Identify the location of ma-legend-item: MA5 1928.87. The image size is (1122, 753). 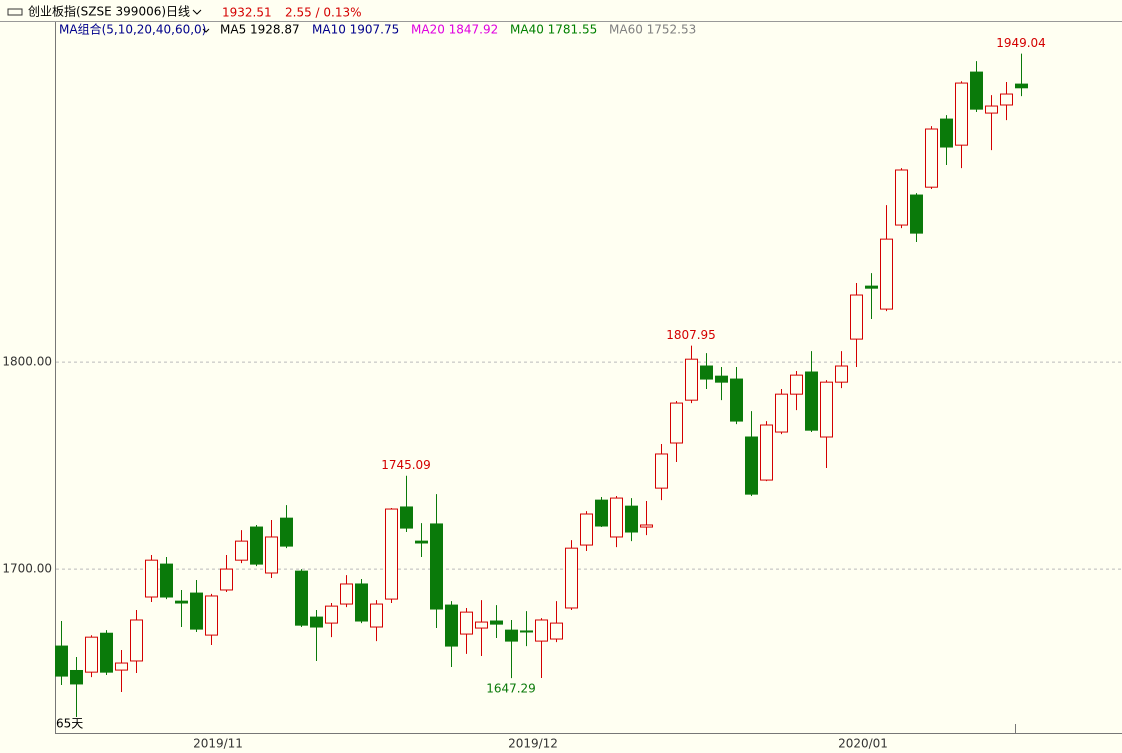
(260, 30).